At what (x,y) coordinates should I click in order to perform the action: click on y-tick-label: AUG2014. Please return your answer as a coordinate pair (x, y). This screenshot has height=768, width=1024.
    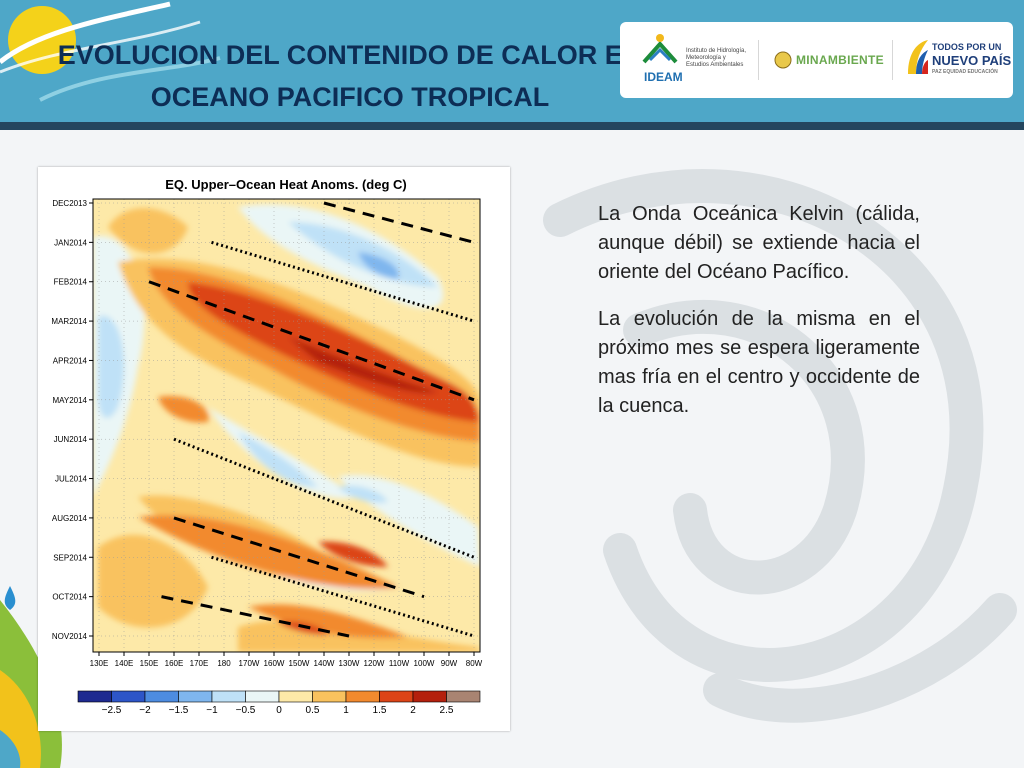
    Looking at the image, I should click on (70, 518).